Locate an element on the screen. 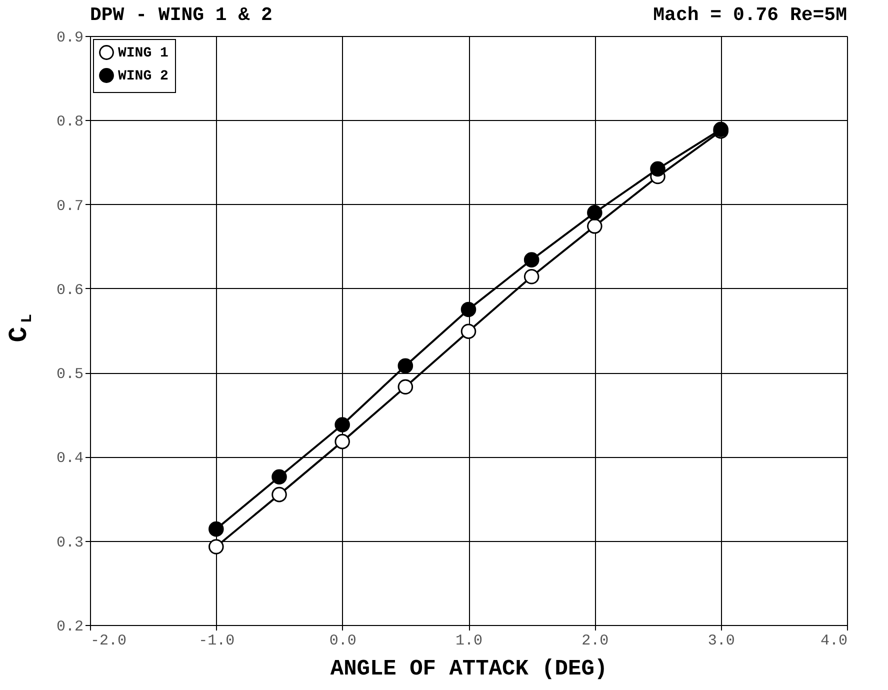  x-tick-label: 1.0 is located at coordinates (469, 641).